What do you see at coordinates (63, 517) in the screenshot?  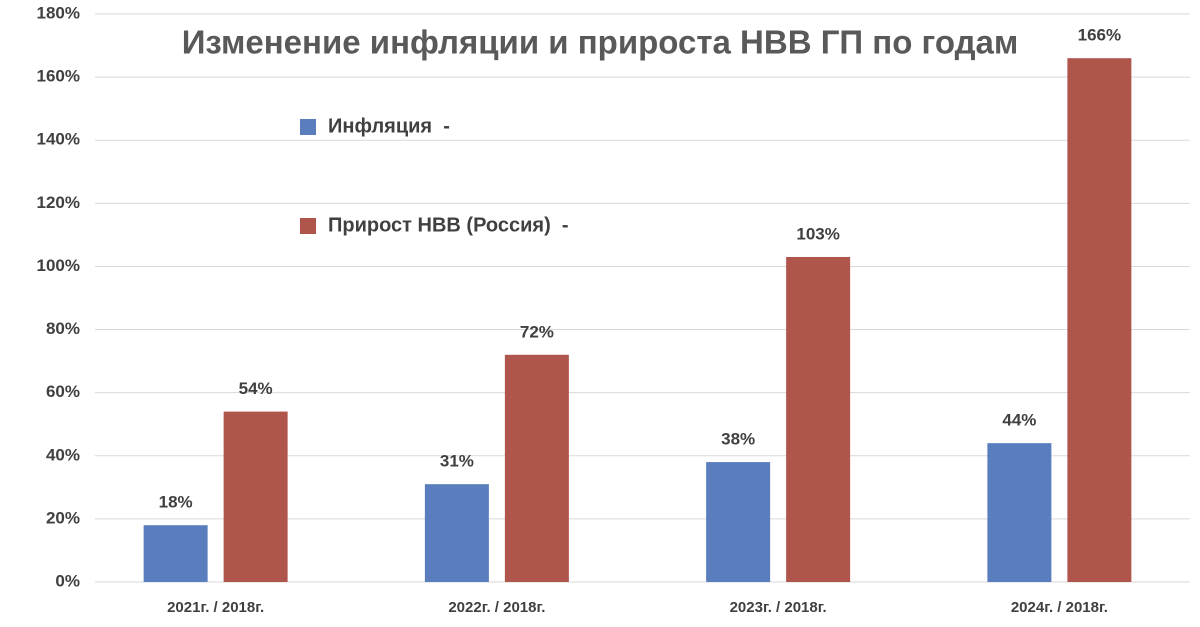 I see `y-tick-label: 20%` at bounding box center [63, 517].